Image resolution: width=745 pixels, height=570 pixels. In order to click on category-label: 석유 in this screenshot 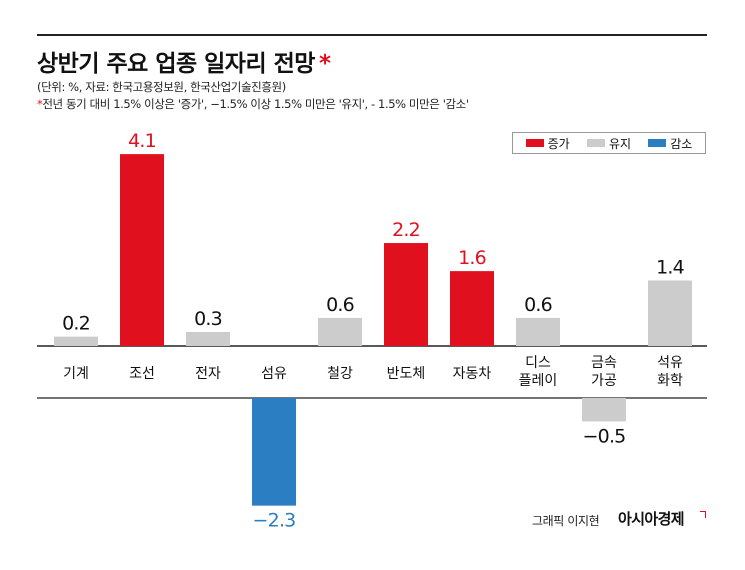, I will do `click(670, 363)`.